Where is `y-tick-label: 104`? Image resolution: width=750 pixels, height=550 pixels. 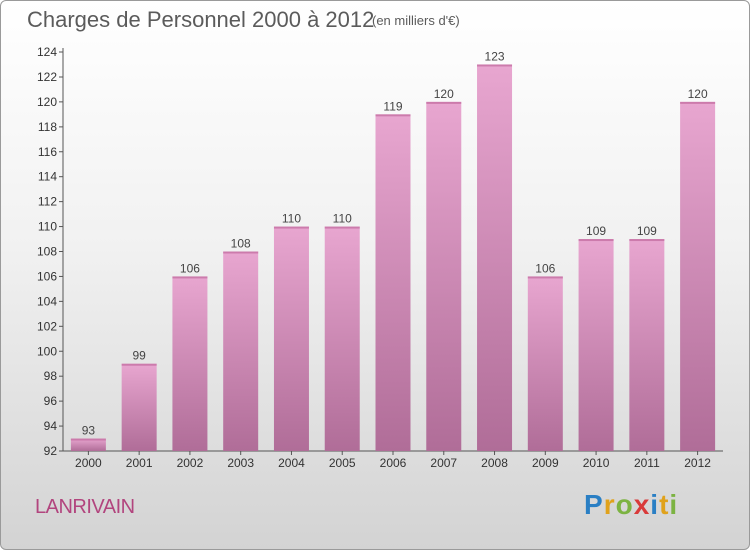
y-tick-label: 104 is located at coordinates (47, 301).